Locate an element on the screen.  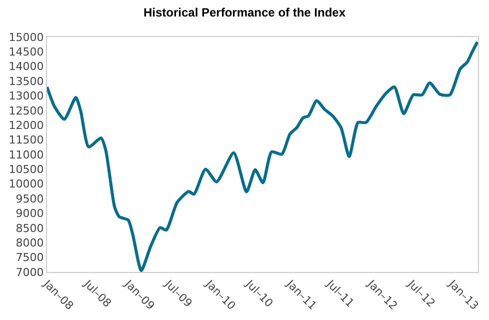
y-tick-label: 13000 is located at coordinates (26, 96).